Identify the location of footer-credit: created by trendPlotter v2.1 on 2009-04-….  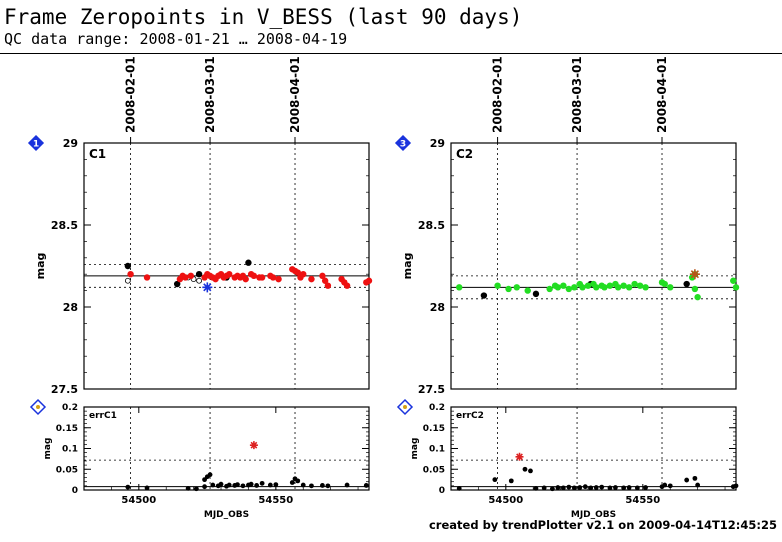
(602, 525).